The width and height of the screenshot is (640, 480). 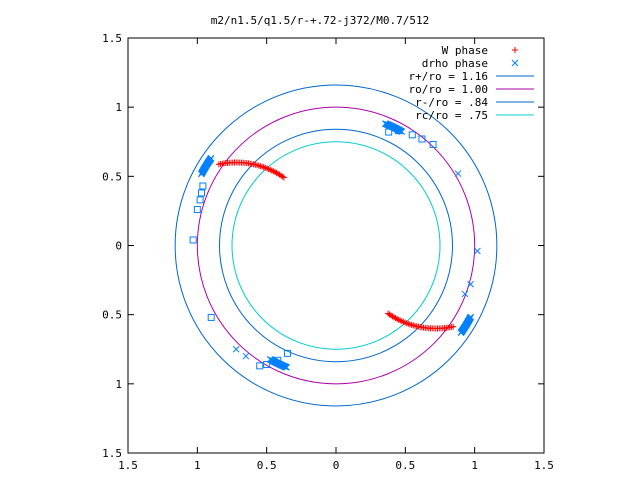 What do you see at coordinates (455, 63) in the screenshot?
I see `legend-label: drho phase` at bounding box center [455, 63].